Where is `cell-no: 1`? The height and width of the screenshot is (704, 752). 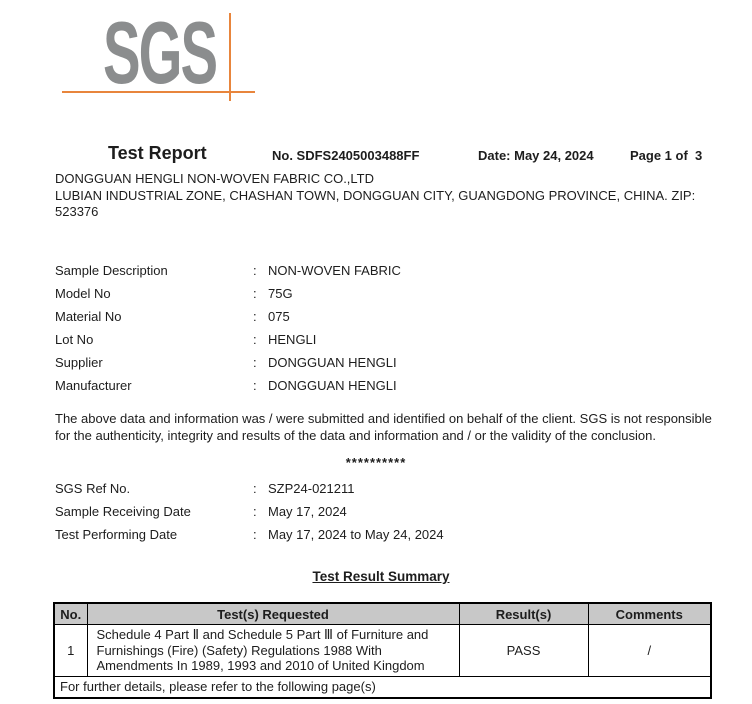 cell-no: 1 is located at coordinates (70, 650).